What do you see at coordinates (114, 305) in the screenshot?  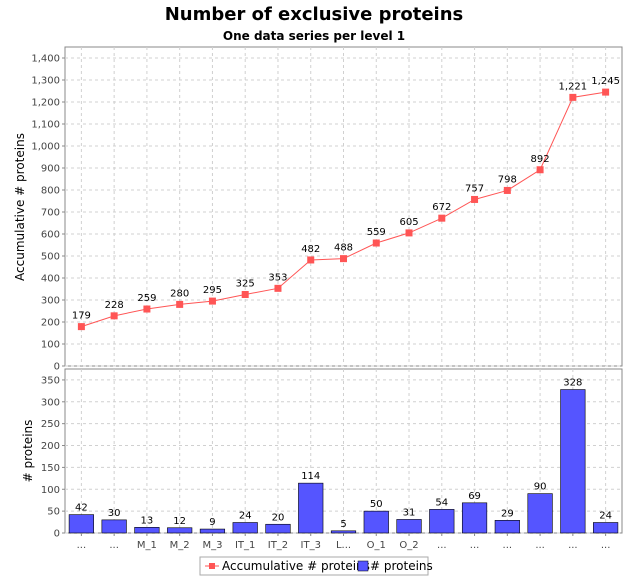 I see `line-data-label: 228` at bounding box center [114, 305].